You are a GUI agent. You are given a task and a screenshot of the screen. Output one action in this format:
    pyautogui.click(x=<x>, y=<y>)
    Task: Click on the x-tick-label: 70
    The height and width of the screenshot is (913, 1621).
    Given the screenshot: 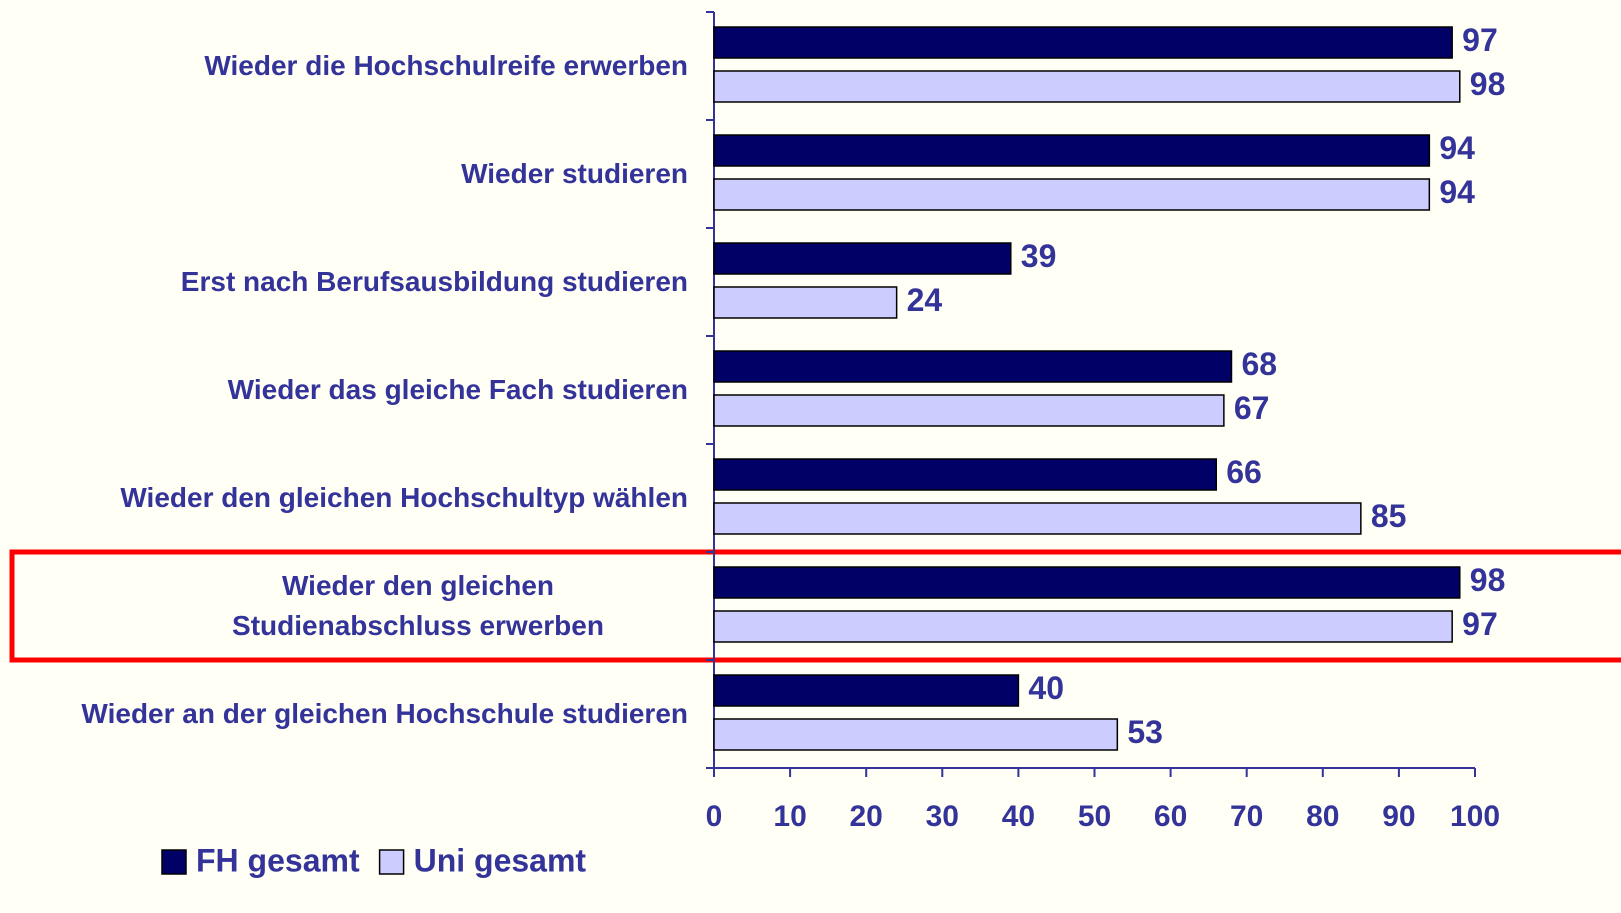 What is the action you would take?
    pyautogui.click(x=1246, y=816)
    